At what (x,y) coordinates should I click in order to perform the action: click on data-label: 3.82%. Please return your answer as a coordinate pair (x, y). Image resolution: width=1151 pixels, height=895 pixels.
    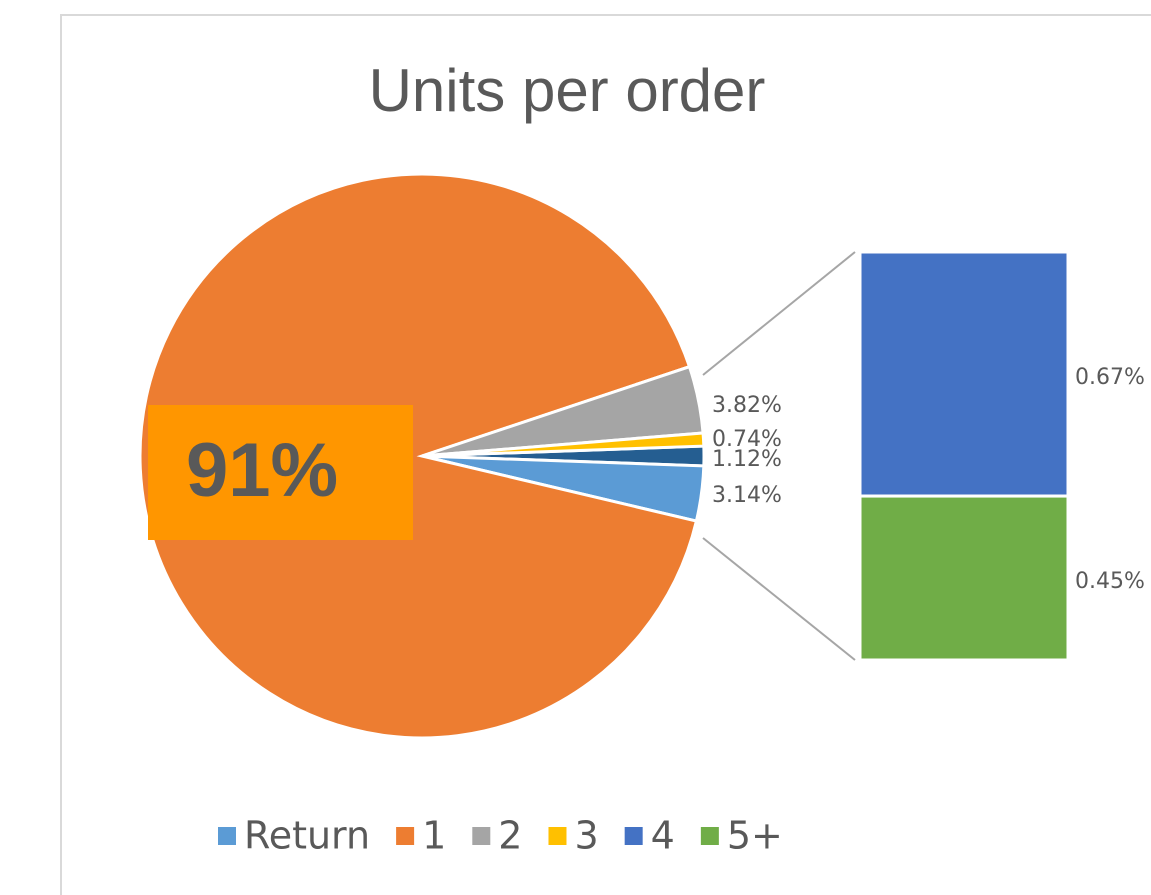
    Looking at the image, I should click on (747, 405).